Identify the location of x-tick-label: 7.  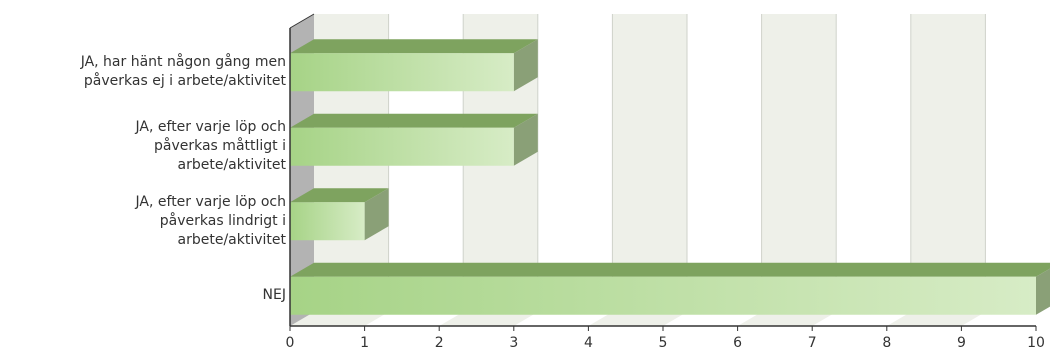
(812, 343).